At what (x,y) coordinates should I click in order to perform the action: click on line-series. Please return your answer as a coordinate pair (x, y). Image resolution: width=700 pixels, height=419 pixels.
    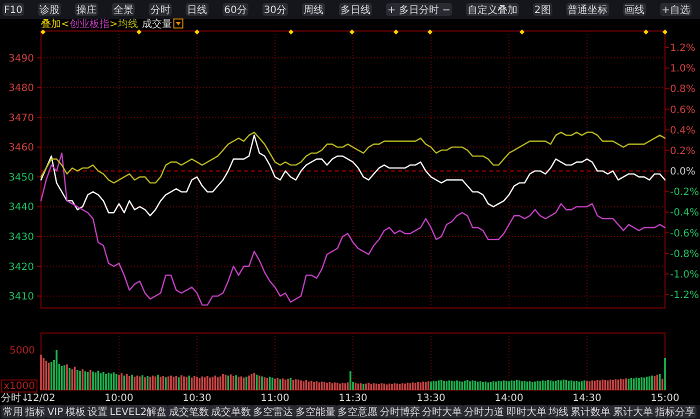
    Looking at the image, I should click on (353, 158).